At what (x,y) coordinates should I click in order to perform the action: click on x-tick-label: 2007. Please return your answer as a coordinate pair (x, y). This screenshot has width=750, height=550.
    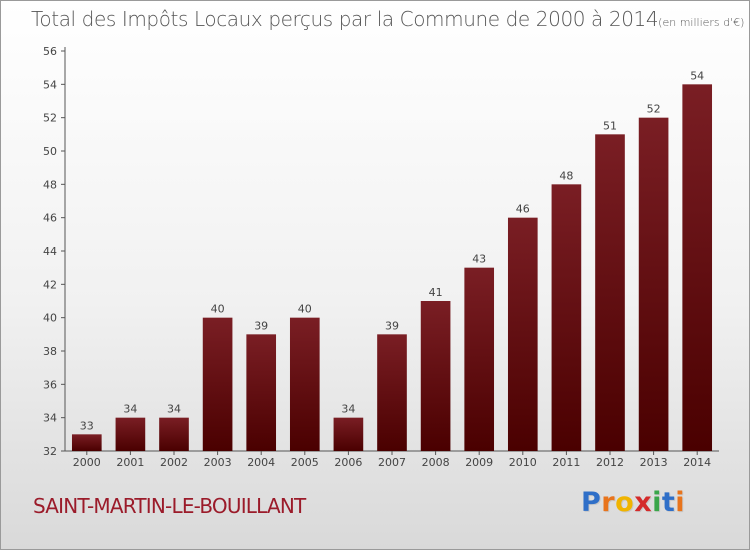
    Looking at the image, I should click on (392, 462).